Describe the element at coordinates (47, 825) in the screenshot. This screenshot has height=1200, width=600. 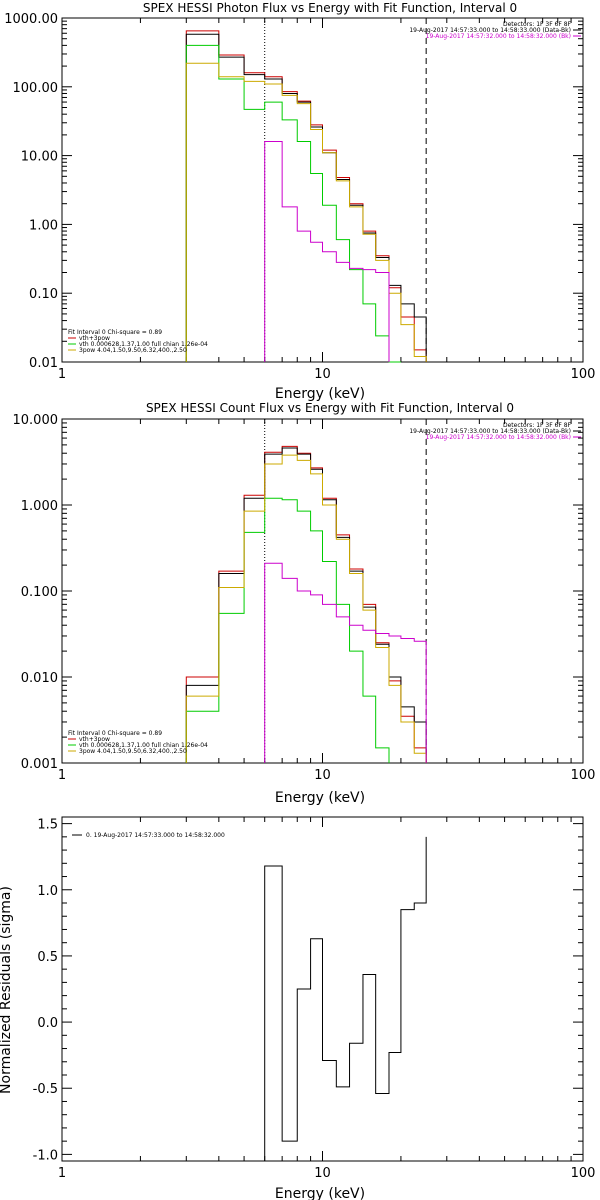
I see `y-tick-label: 1.5` at that location.